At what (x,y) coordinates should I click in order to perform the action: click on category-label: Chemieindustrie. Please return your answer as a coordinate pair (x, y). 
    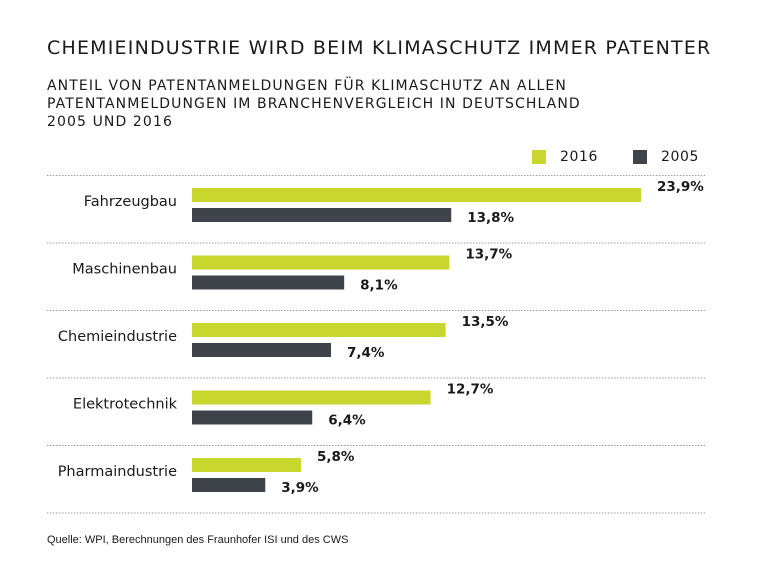
    Looking at the image, I should click on (117, 337).